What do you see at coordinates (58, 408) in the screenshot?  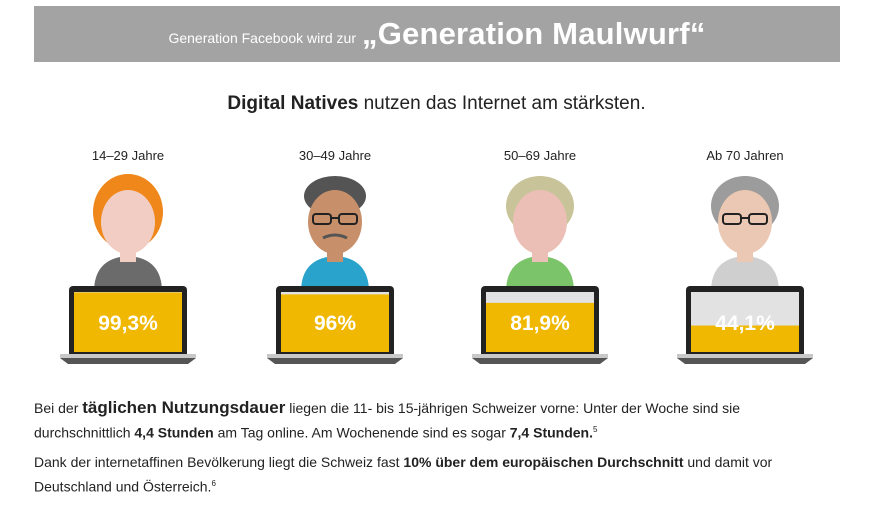 I see `p1-text-1: Bei der` at bounding box center [58, 408].